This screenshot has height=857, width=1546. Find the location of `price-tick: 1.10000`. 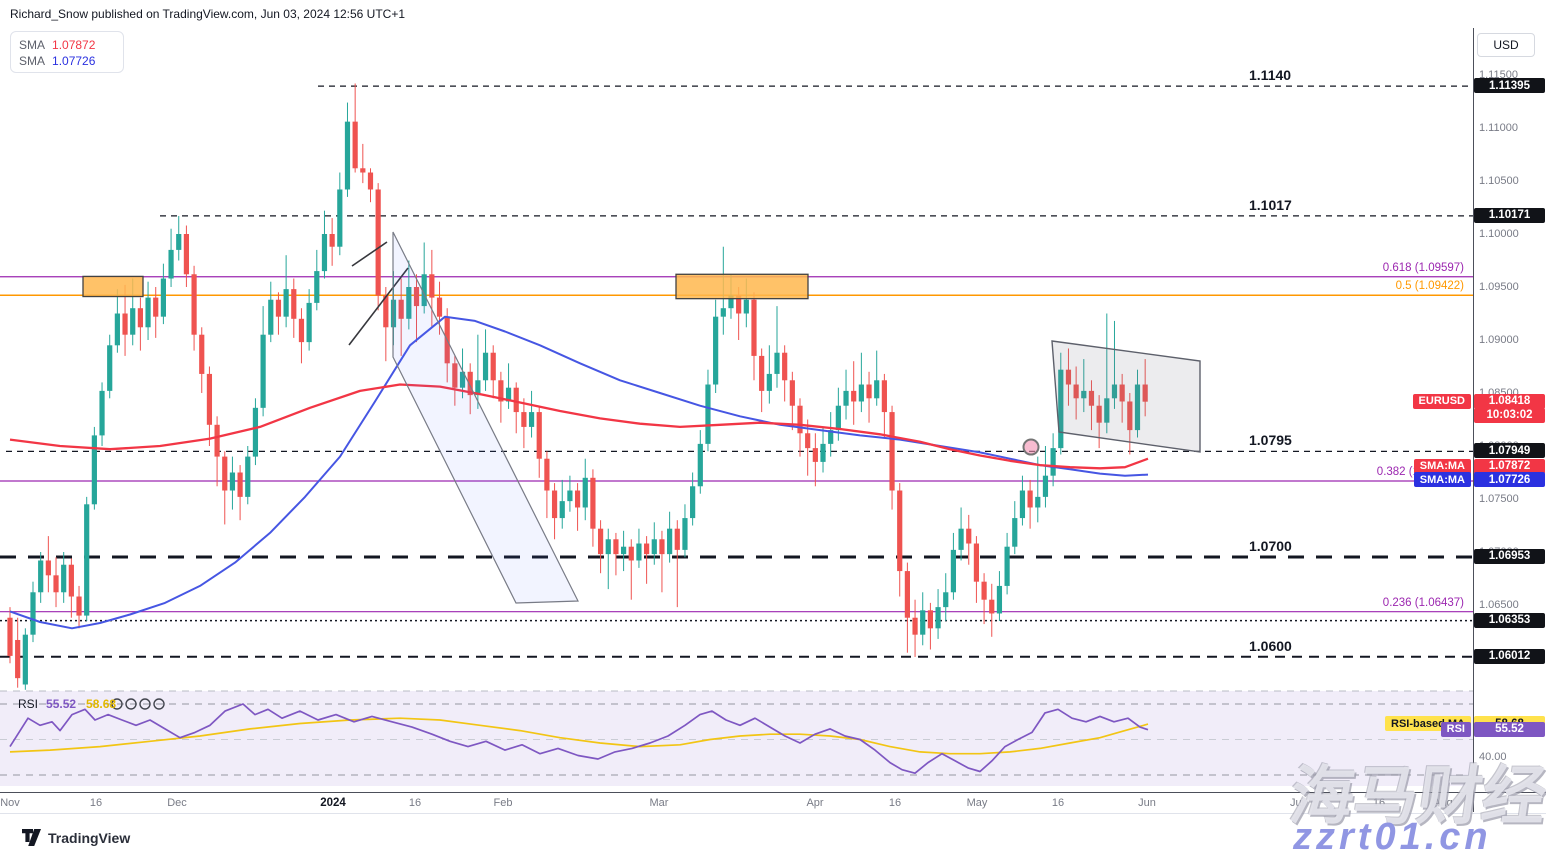

price-tick: 1.10000 is located at coordinates (1499, 233).